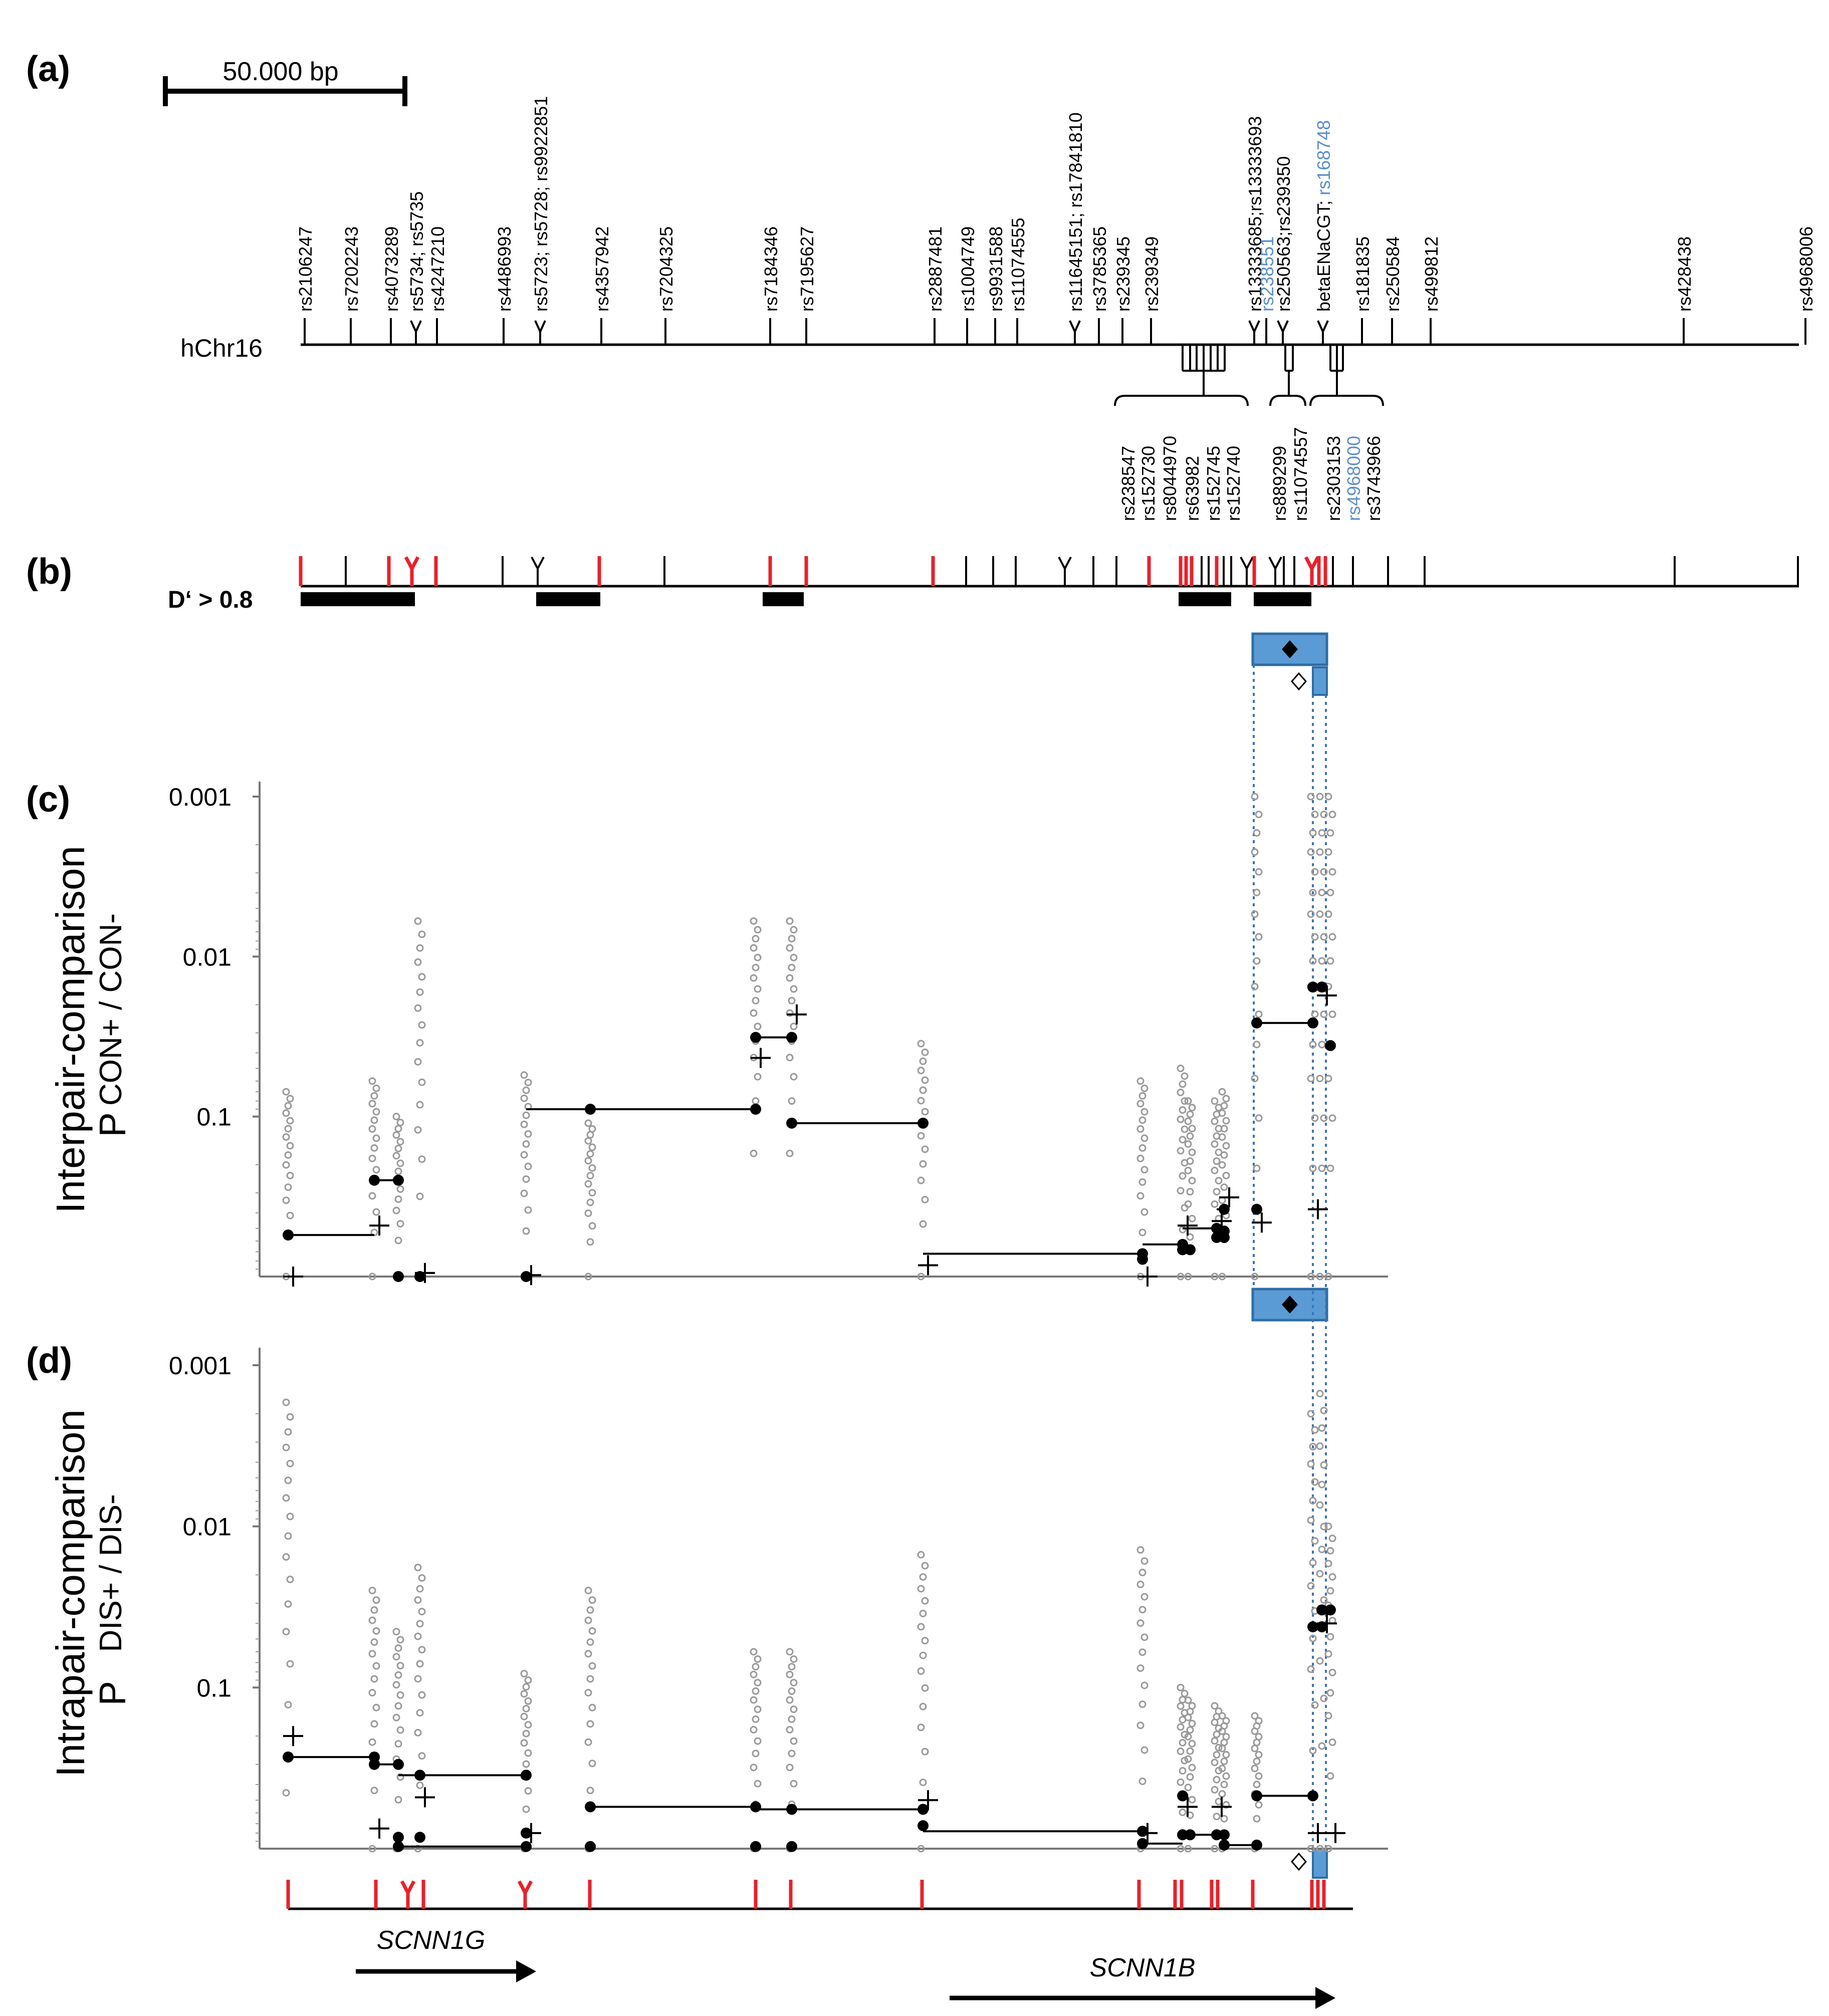 The width and height of the screenshot is (1829, 2016). I want to click on snp-label: rs1004749, so click(968, 269).